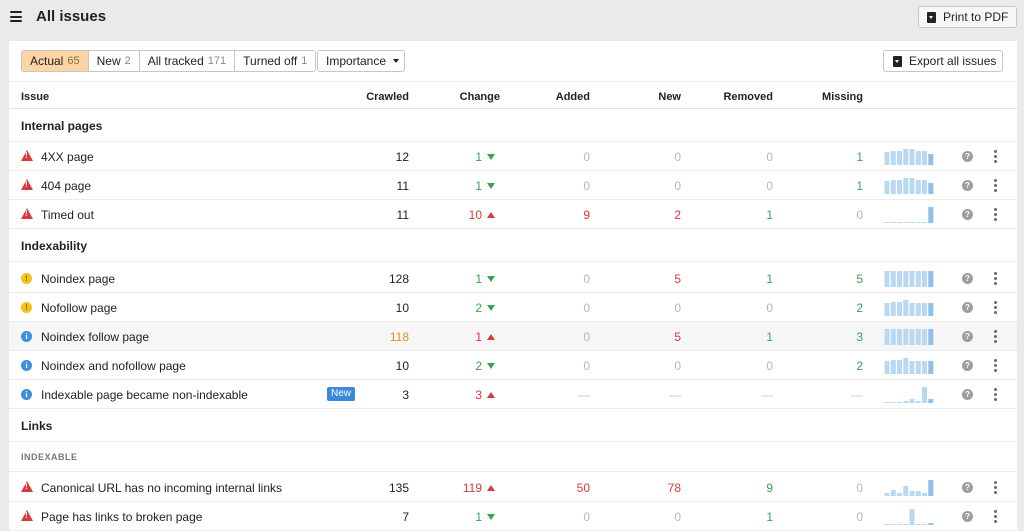 The height and width of the screenshot is (531, 1024). What do you see at coordinates (943, 61) in the screenshot?
I see `export-all-issues-button: Export all issues` at bounding box center [943, 61].